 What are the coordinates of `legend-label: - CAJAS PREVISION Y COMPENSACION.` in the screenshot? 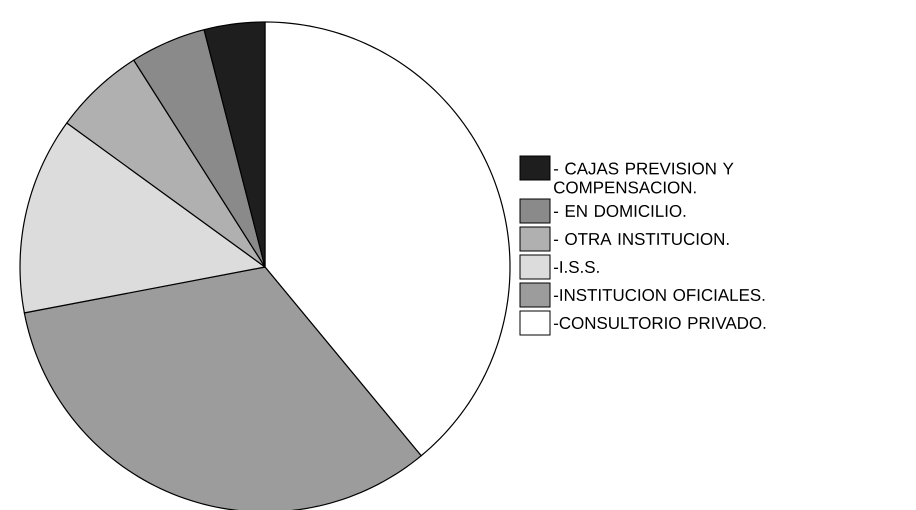 It's located at (644, 178).